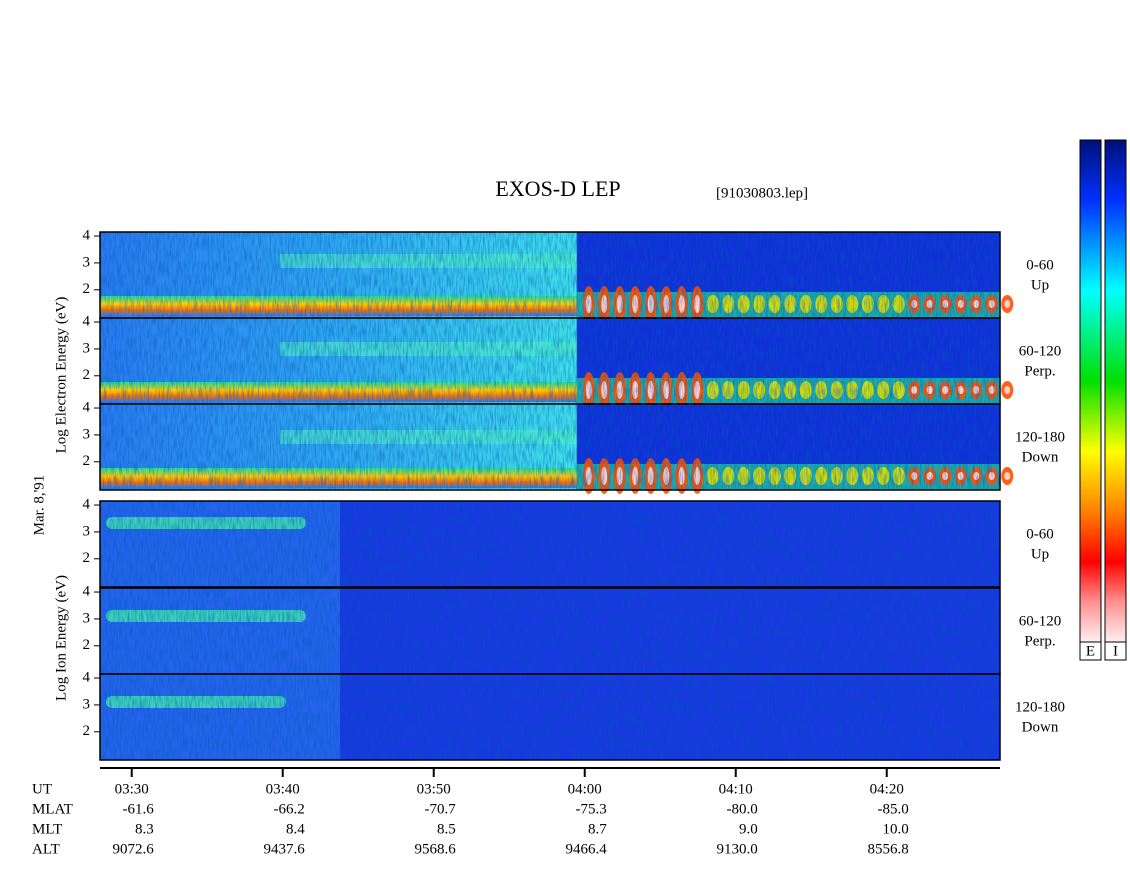 The height and width of the screenshot is (880, 1130). What do you see at coordinates (39, 505) in the screenshot?
I see `date: Mar. 8,'91` at bounding box center [39, 505].